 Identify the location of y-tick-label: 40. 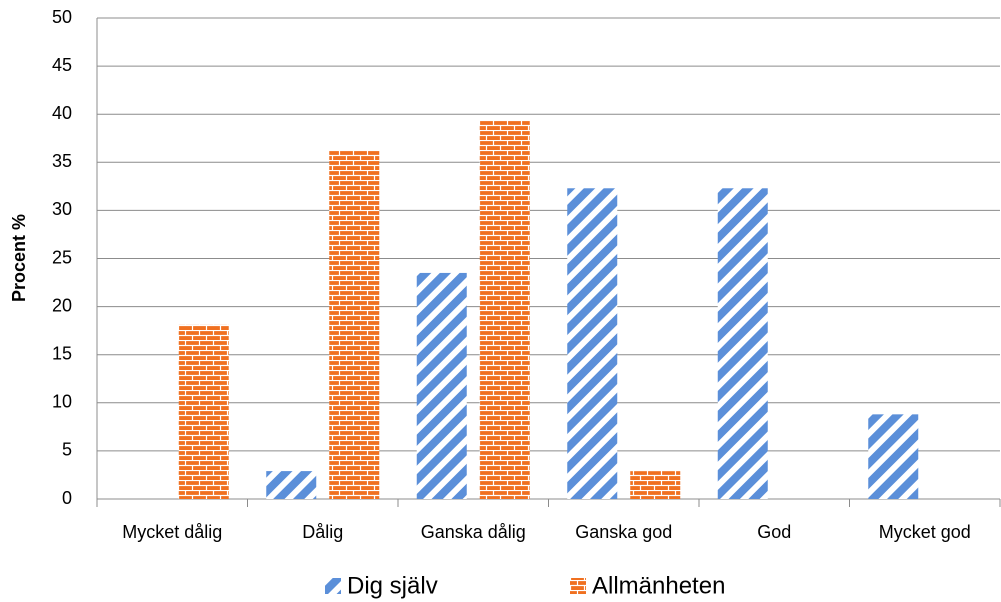
(62, 113).